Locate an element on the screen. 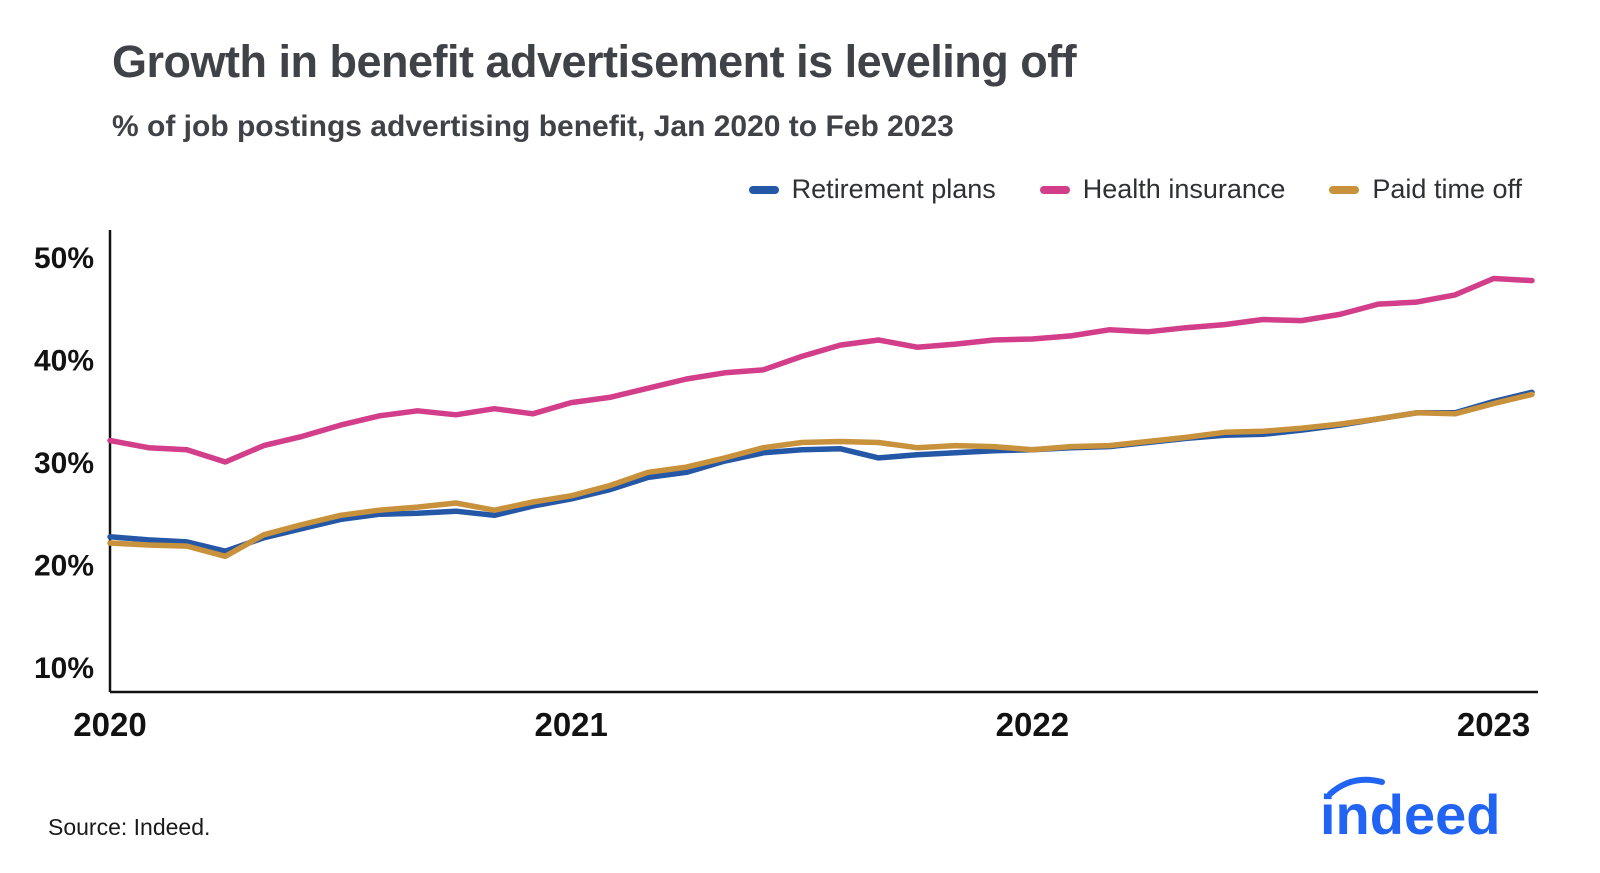 The width and height of the screenshot is (1600, 873). x-axis-tick-label: 2022 is located at coordinates (1032, 724).